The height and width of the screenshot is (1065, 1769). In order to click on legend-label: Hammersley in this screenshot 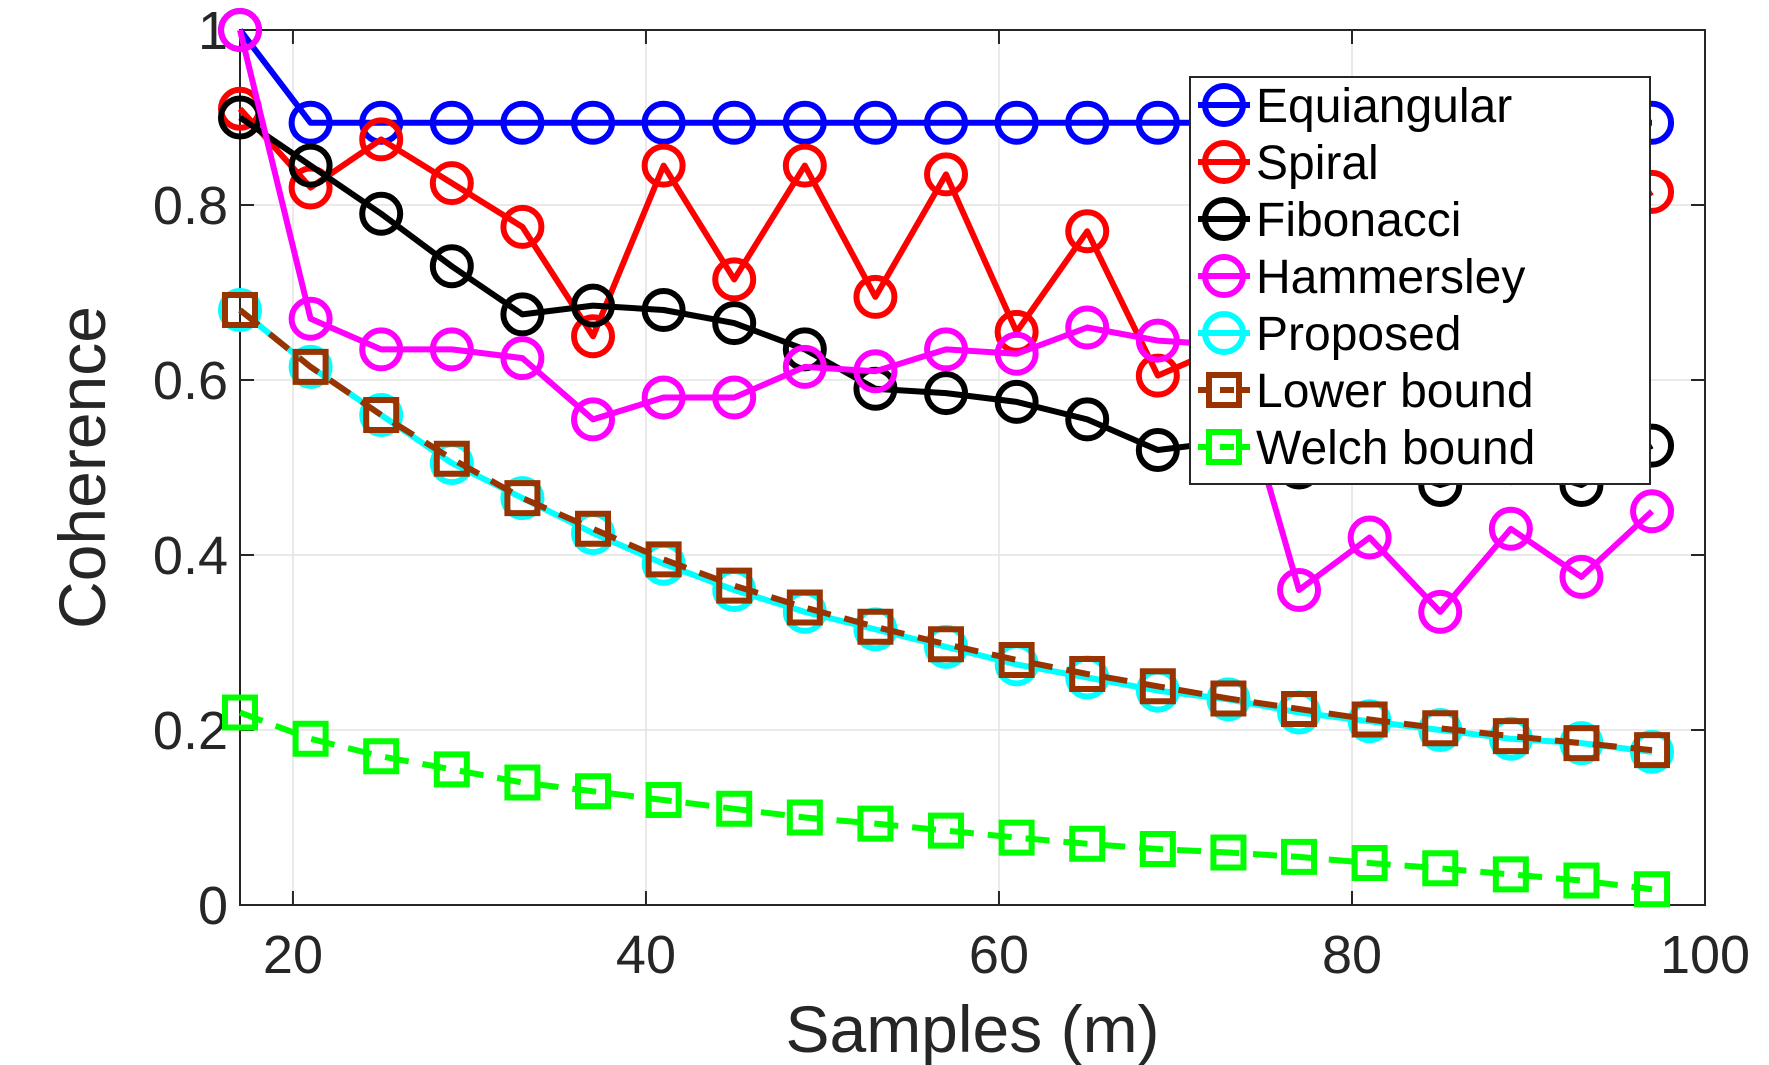, I will do `click(1390, 277)`.